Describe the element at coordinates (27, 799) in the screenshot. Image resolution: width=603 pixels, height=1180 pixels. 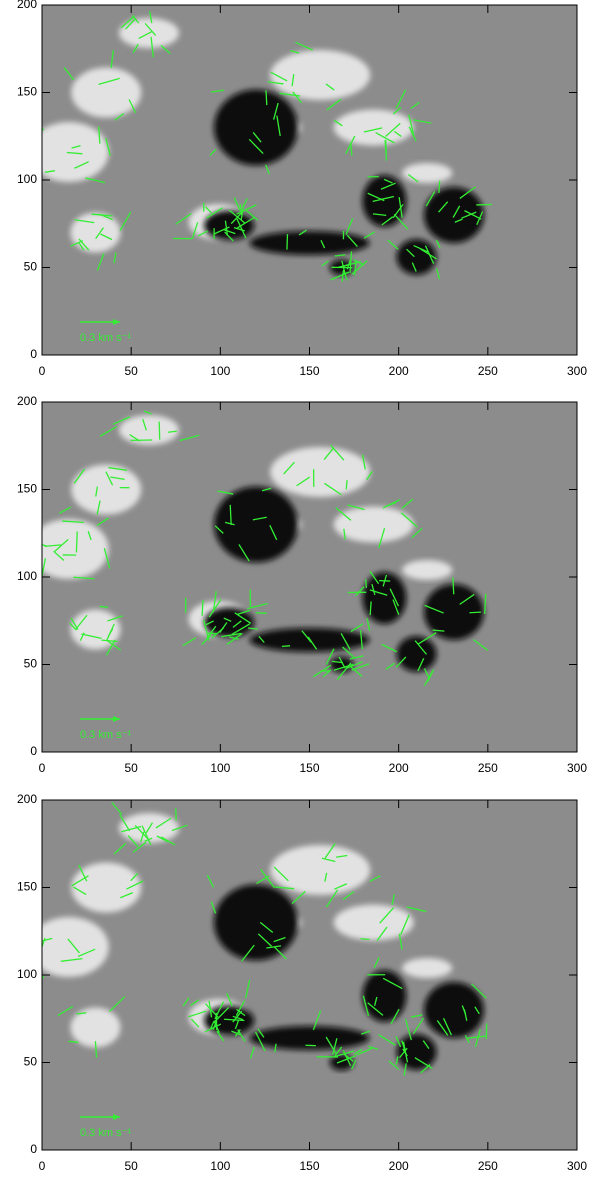
I see `y-tick-label: 200` at that location.